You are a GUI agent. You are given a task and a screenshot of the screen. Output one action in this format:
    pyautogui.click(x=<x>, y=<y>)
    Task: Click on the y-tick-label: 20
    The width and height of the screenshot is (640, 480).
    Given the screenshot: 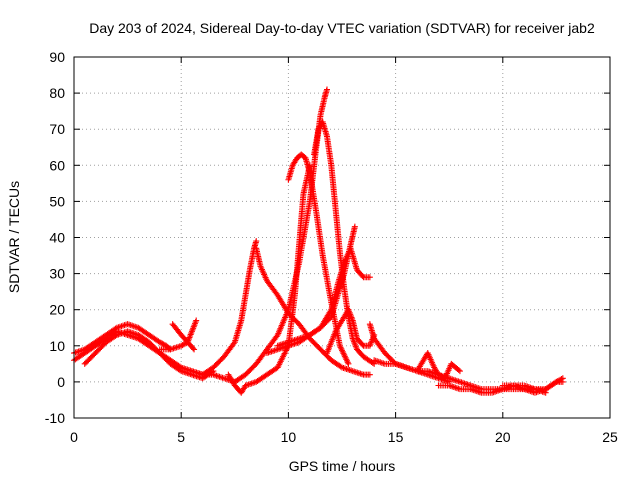 What is the action you would take?
    pyautogui.click(x=57, y=310)
    